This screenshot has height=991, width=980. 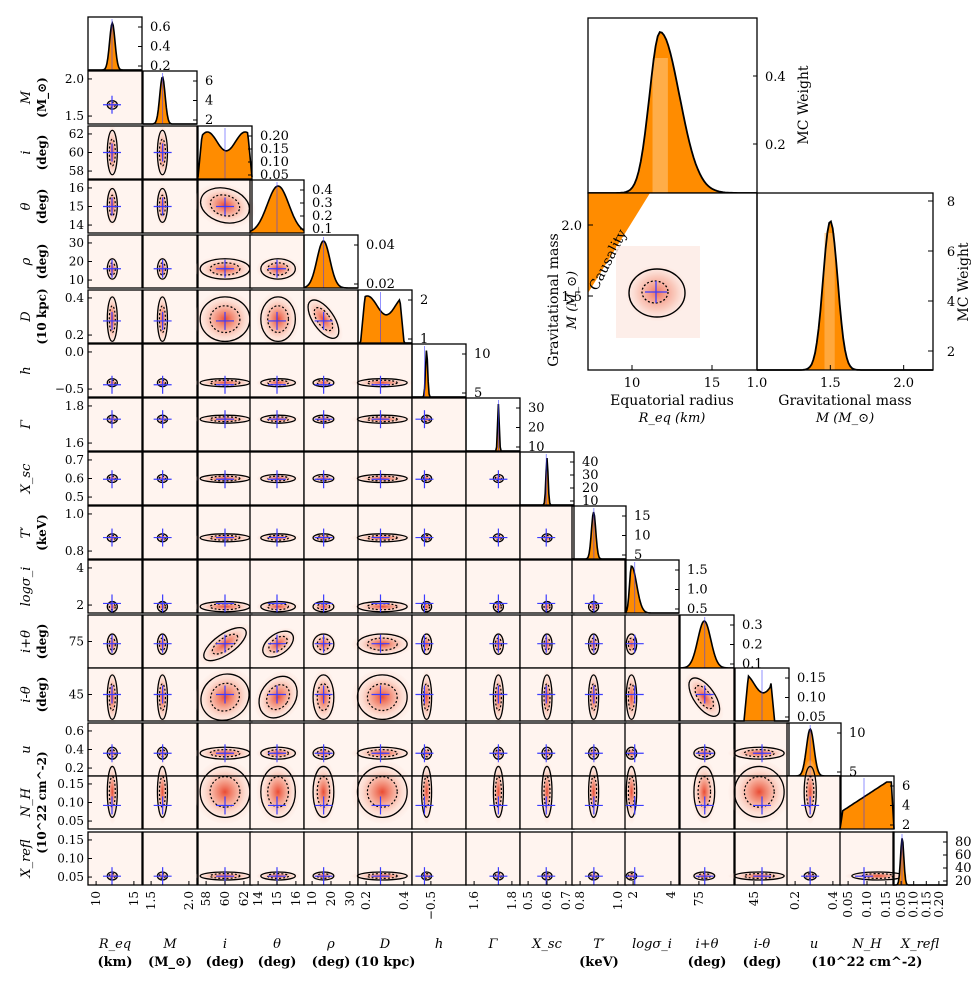 What do you see at coordinates (160, 47) in the screenshot?
I see `diag-tick-label: 0.4` at bounding box center [160, 47].